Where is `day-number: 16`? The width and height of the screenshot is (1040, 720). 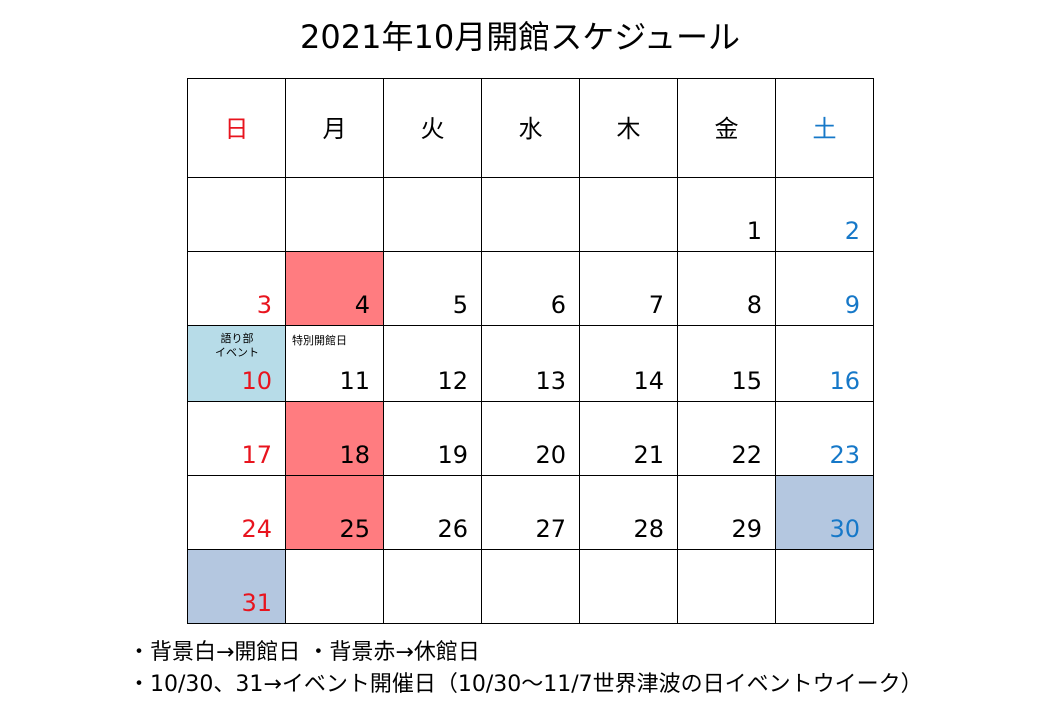 day-number: 16 is located at coordinates (844, 381).